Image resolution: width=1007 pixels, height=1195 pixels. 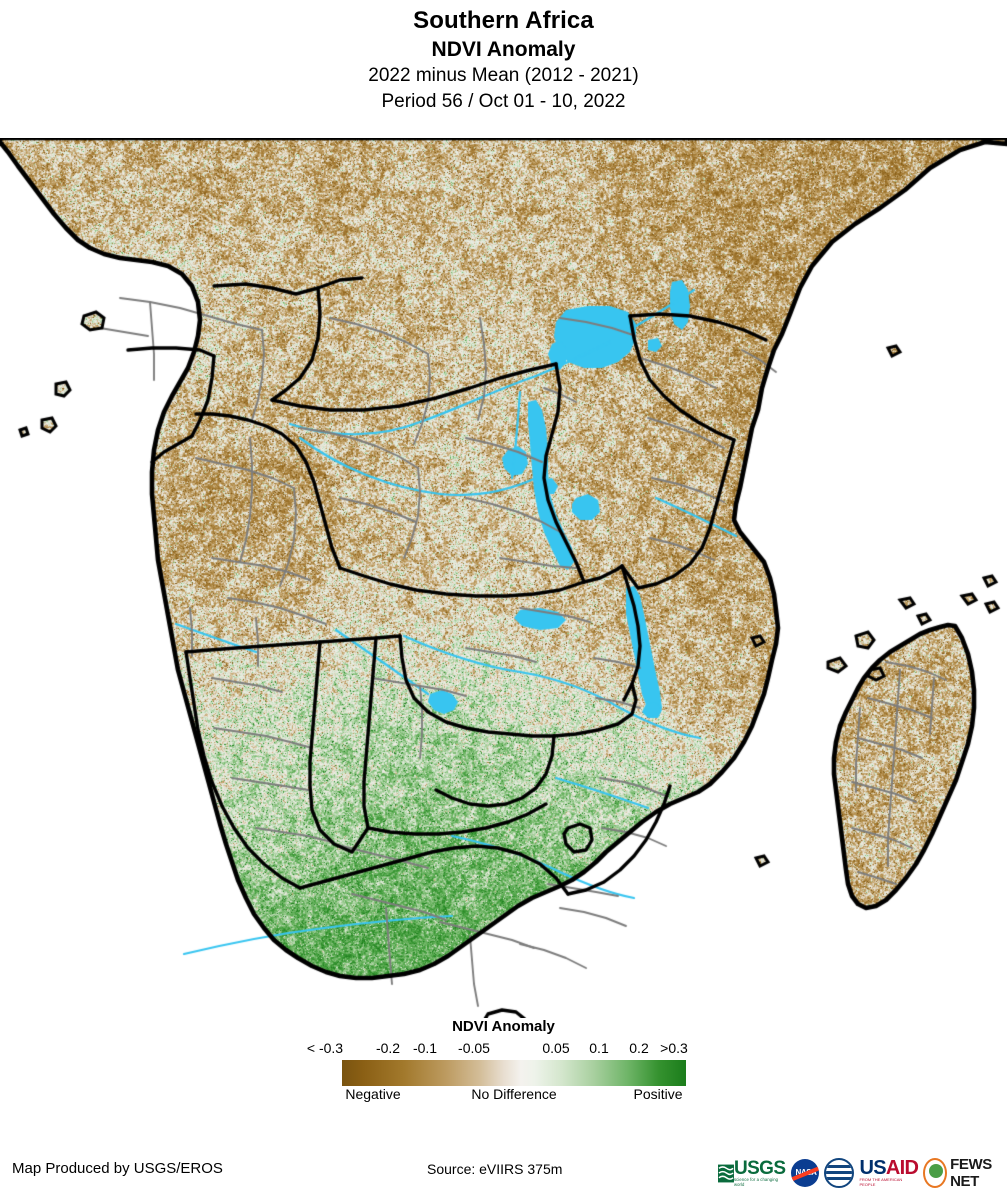 What do you see at coordinates (658, 1094) in the screenshot?
I see `legend-category-2: Positive` at bounding box center [658, 1094].